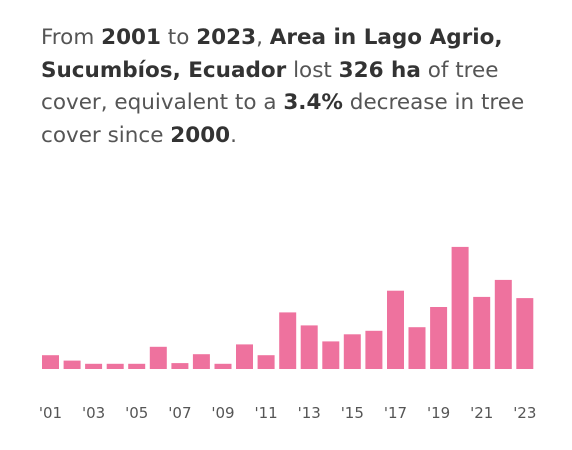 Image resolution: width=572 pixels, height=450 pixels. Describe the element at coordinates (115, 366) in the screenshot. I see `bar-'04` at that location.